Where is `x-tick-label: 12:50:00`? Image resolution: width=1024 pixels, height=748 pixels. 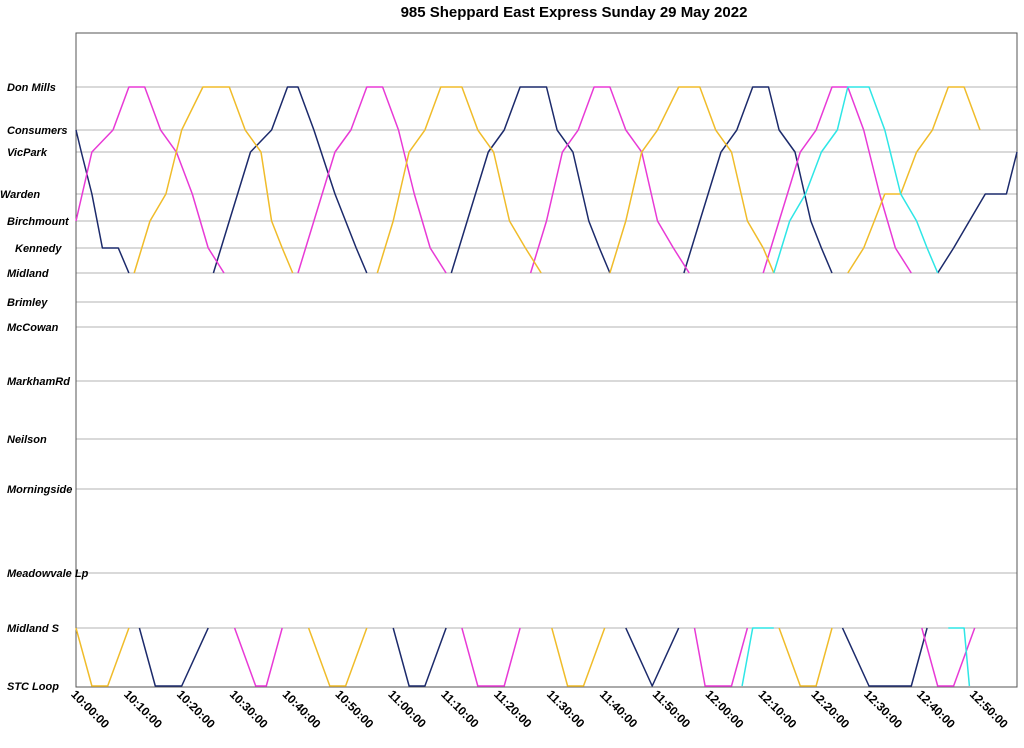 x-tick-label: 12:50:00 is located at coordinates (989, 709).